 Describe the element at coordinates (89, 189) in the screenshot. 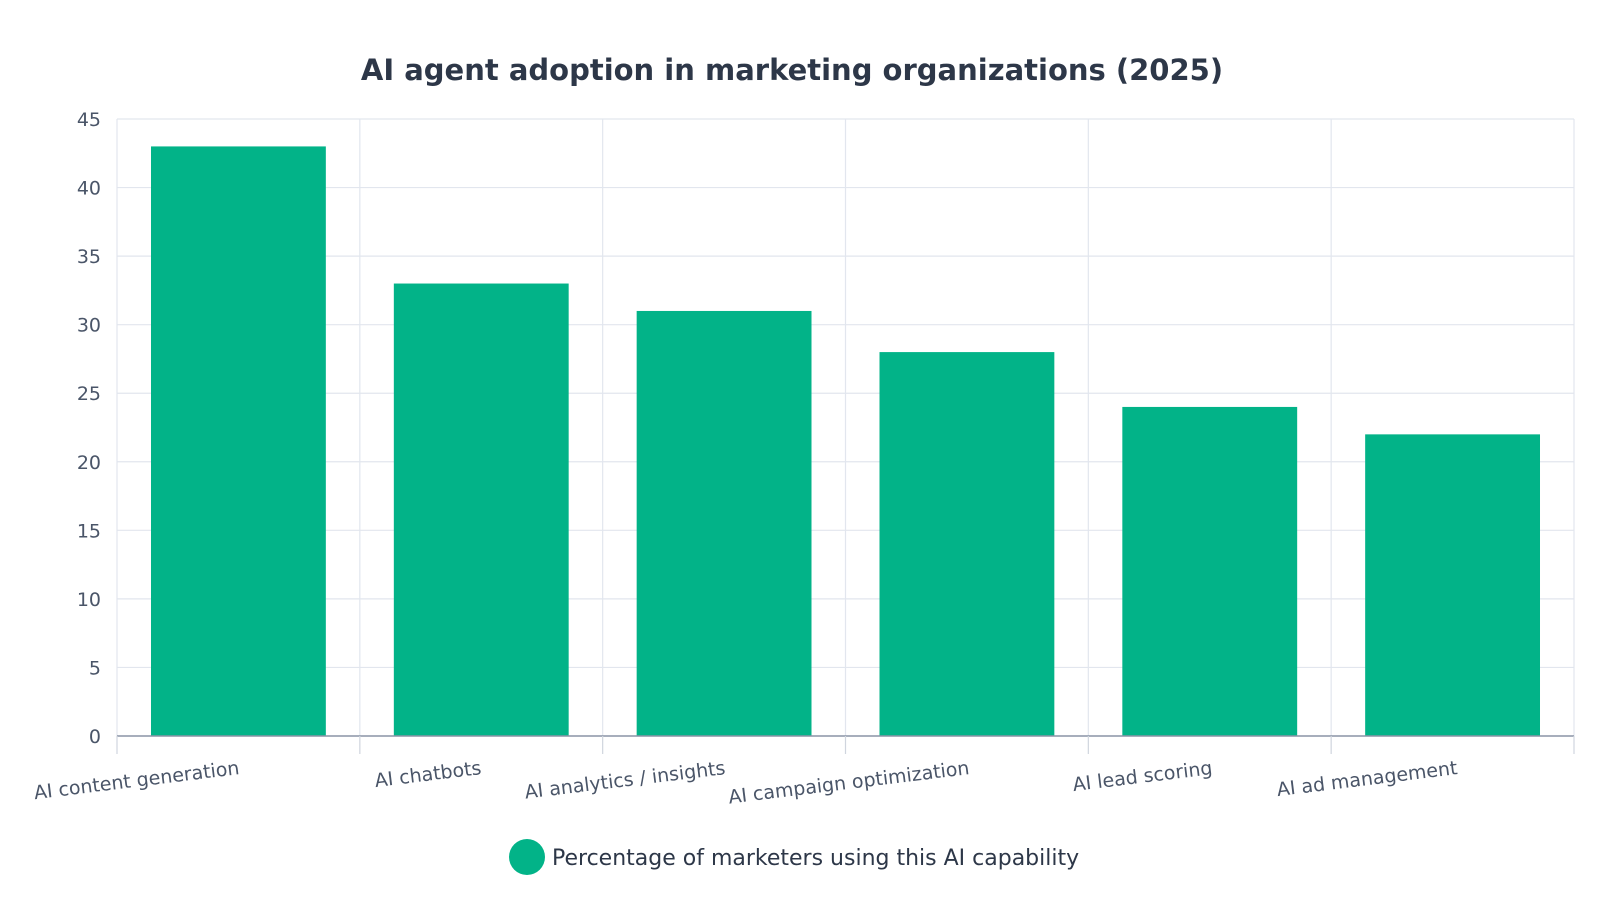

I see `y-tick-label: 40` at that location.